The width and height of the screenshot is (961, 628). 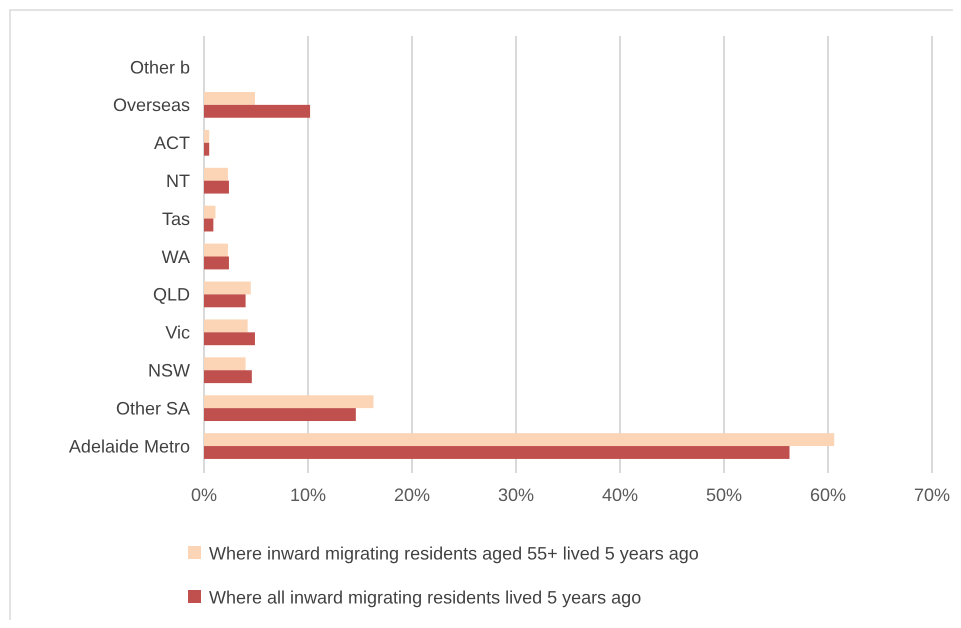 I want to click on y-tick-label: Adelaide Metro, so click(x=129, y=446).